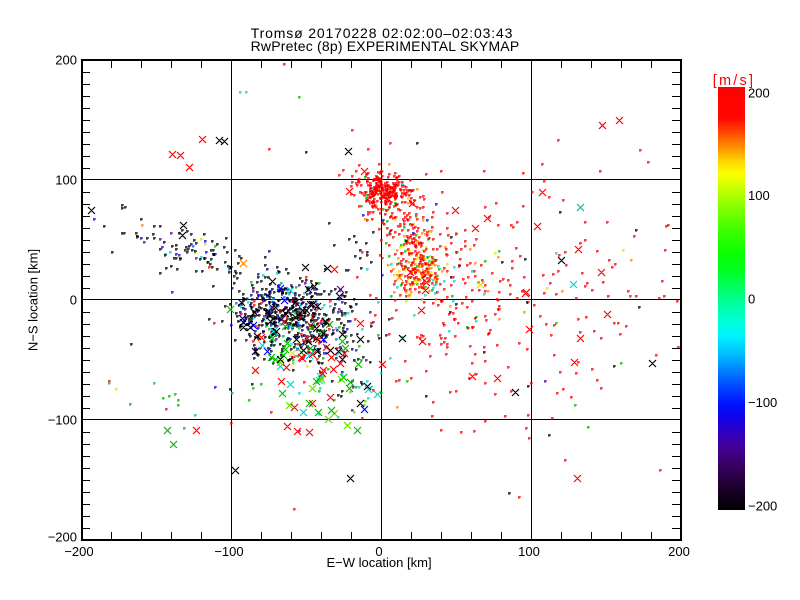 The height and width of the screenshot is (600, 800). What do you see at coordinates (378, 562) in the screenshot?
I see `svg-text: E−W location [km]` at bounding box center [378, 562].